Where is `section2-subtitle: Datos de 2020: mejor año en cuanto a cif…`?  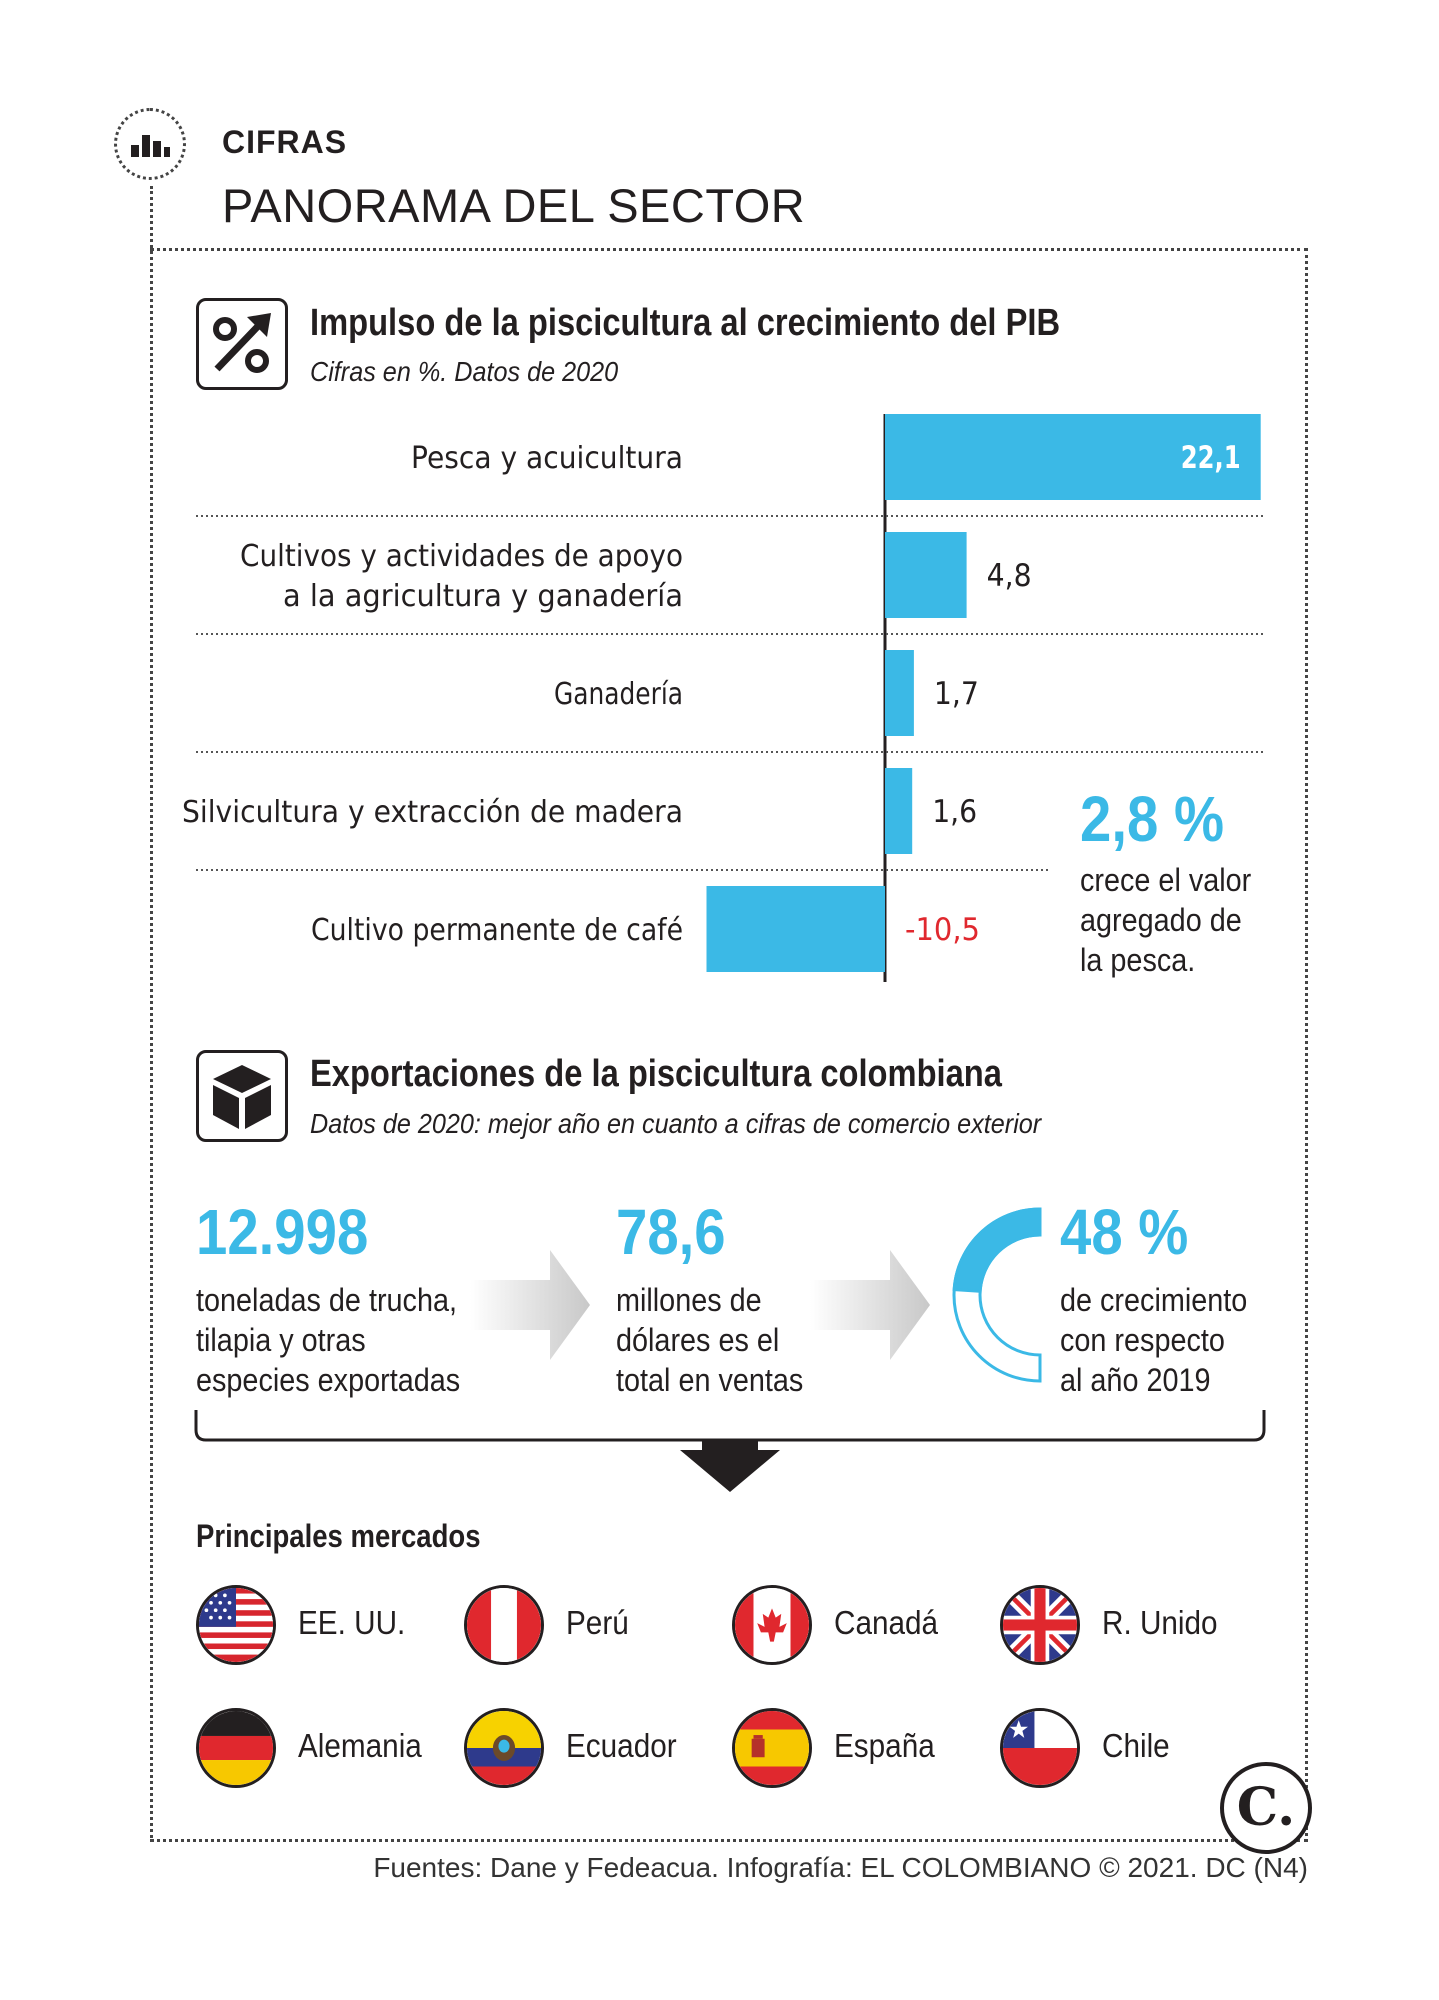 section2-subtitle: Datos de 2020: mejor año en cuanto a cif… is located at coordinates (676, 1123).